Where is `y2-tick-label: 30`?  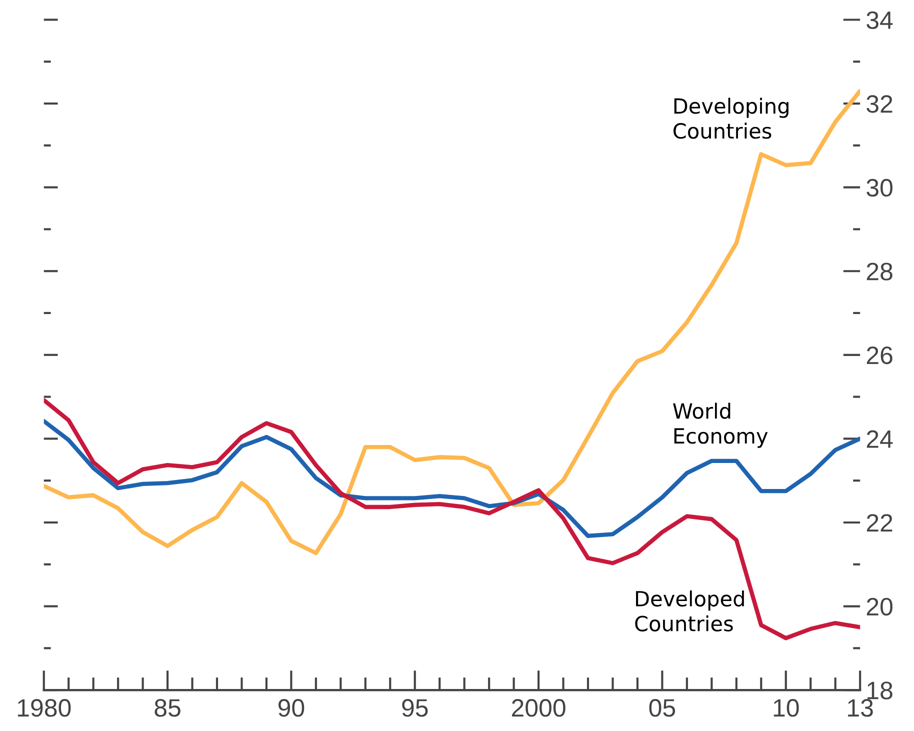
y2-tick-label: 30 is located at coordinates (879, 187).